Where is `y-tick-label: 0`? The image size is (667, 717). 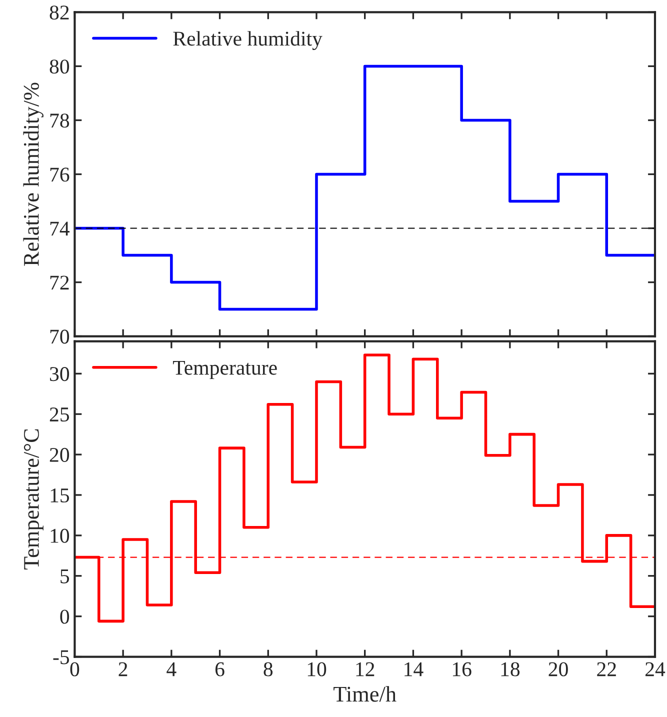
y-tick-label: 0 is located at coordinates (65, 617).